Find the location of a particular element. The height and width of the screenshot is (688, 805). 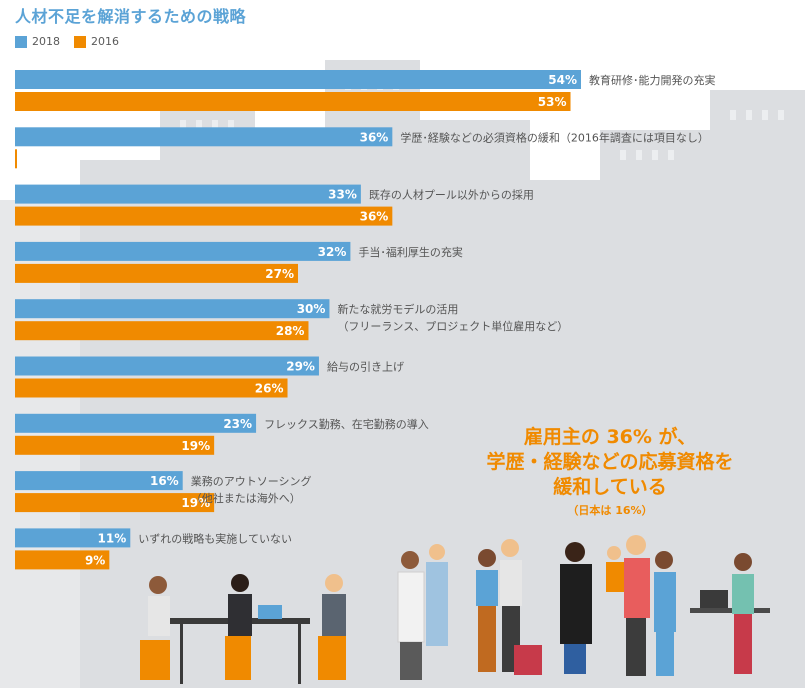

category-label-0: 教育研修･能力開発の充実 is located at coordinates (652, 80).